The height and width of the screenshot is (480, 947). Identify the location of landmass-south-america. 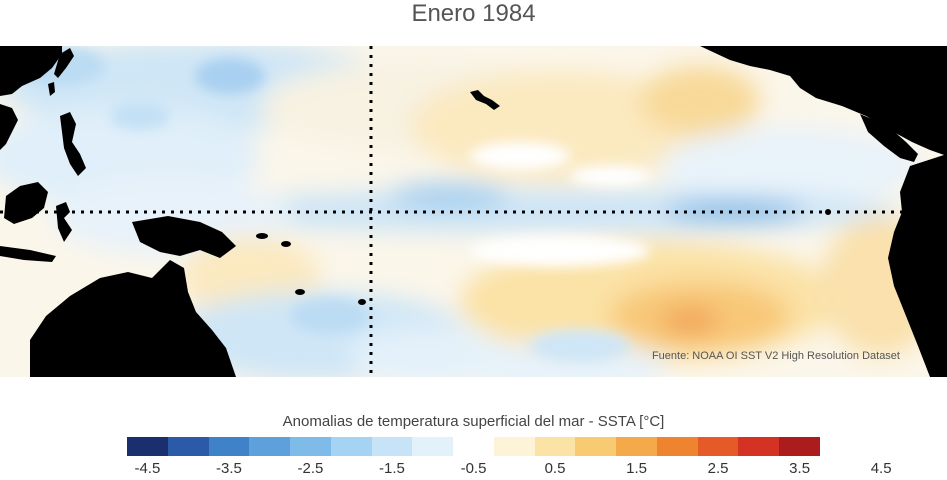
(917, 265).